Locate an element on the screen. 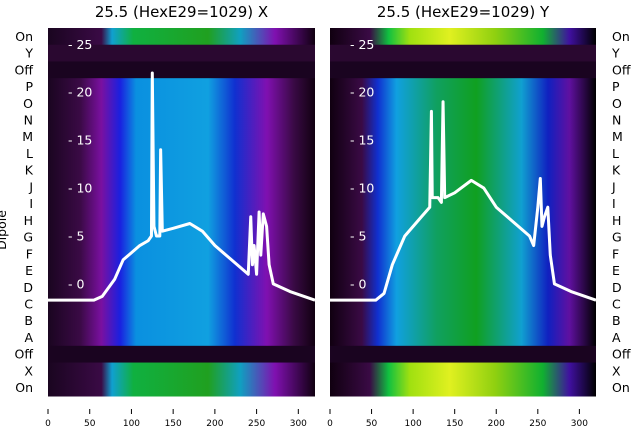 Image resolution: width=640 pixels, height=440 pixels. row-label: O is located at coordinates (617, 103).